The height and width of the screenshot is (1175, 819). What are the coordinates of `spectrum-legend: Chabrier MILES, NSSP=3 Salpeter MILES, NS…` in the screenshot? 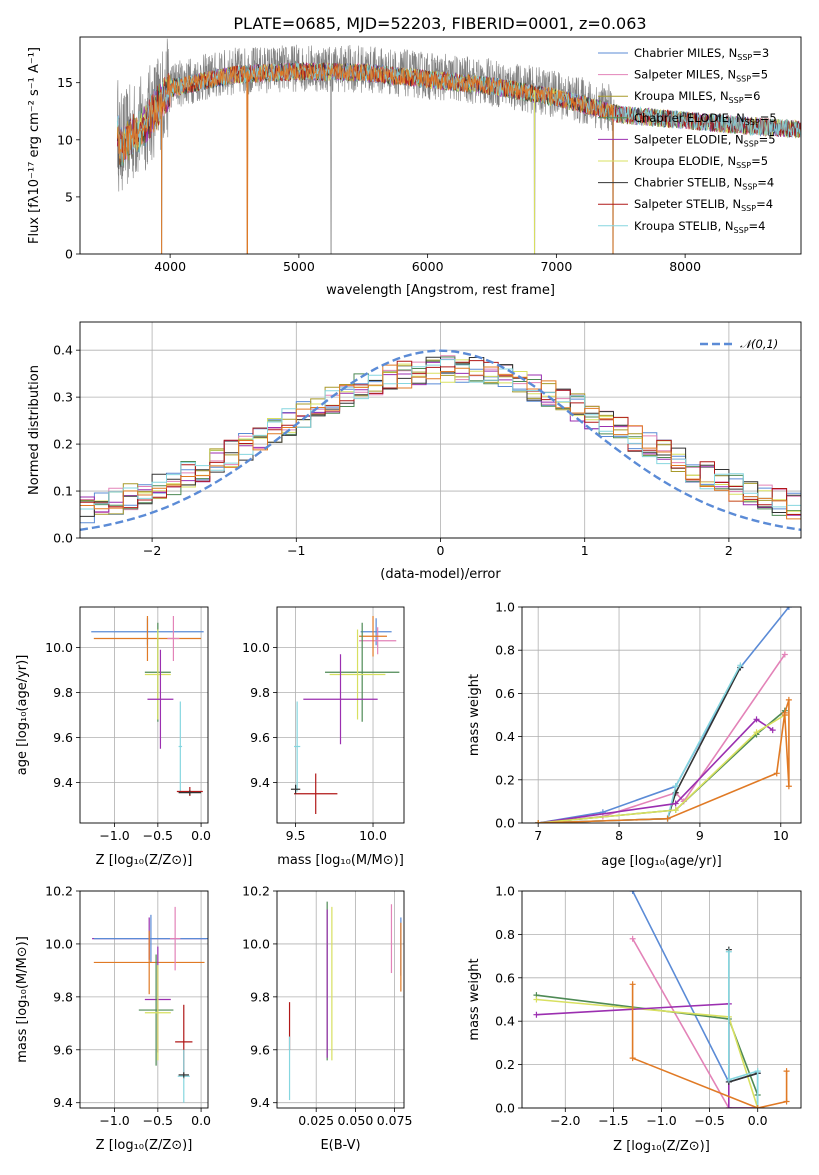 It's located at (687, 140).